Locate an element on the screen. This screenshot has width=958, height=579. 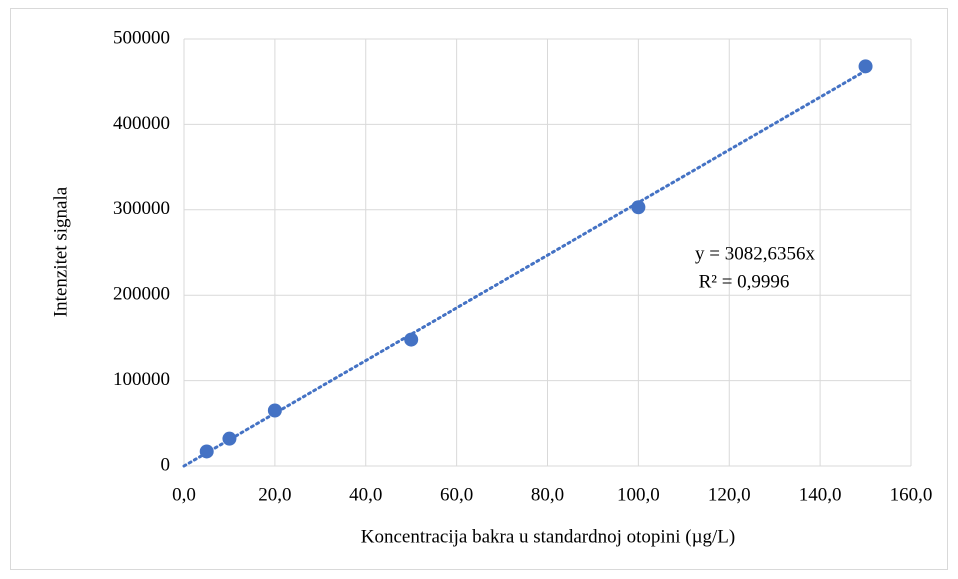
trendline-equation: y = 3082,6356x is located at coordinates (755, 253).